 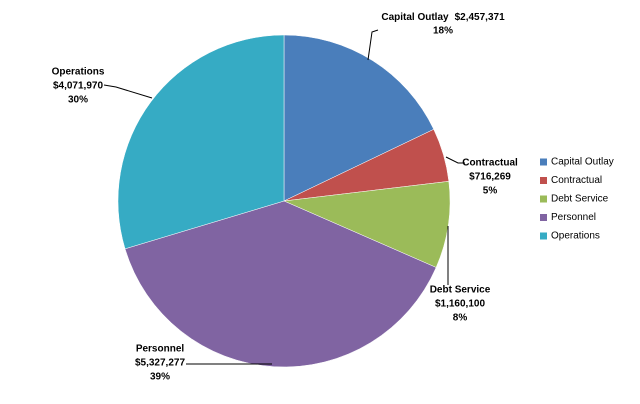 What do you see at coordinates (78, 72) in the screenshot?
I see `category-label: Operations` at bounding box center [78, 72].